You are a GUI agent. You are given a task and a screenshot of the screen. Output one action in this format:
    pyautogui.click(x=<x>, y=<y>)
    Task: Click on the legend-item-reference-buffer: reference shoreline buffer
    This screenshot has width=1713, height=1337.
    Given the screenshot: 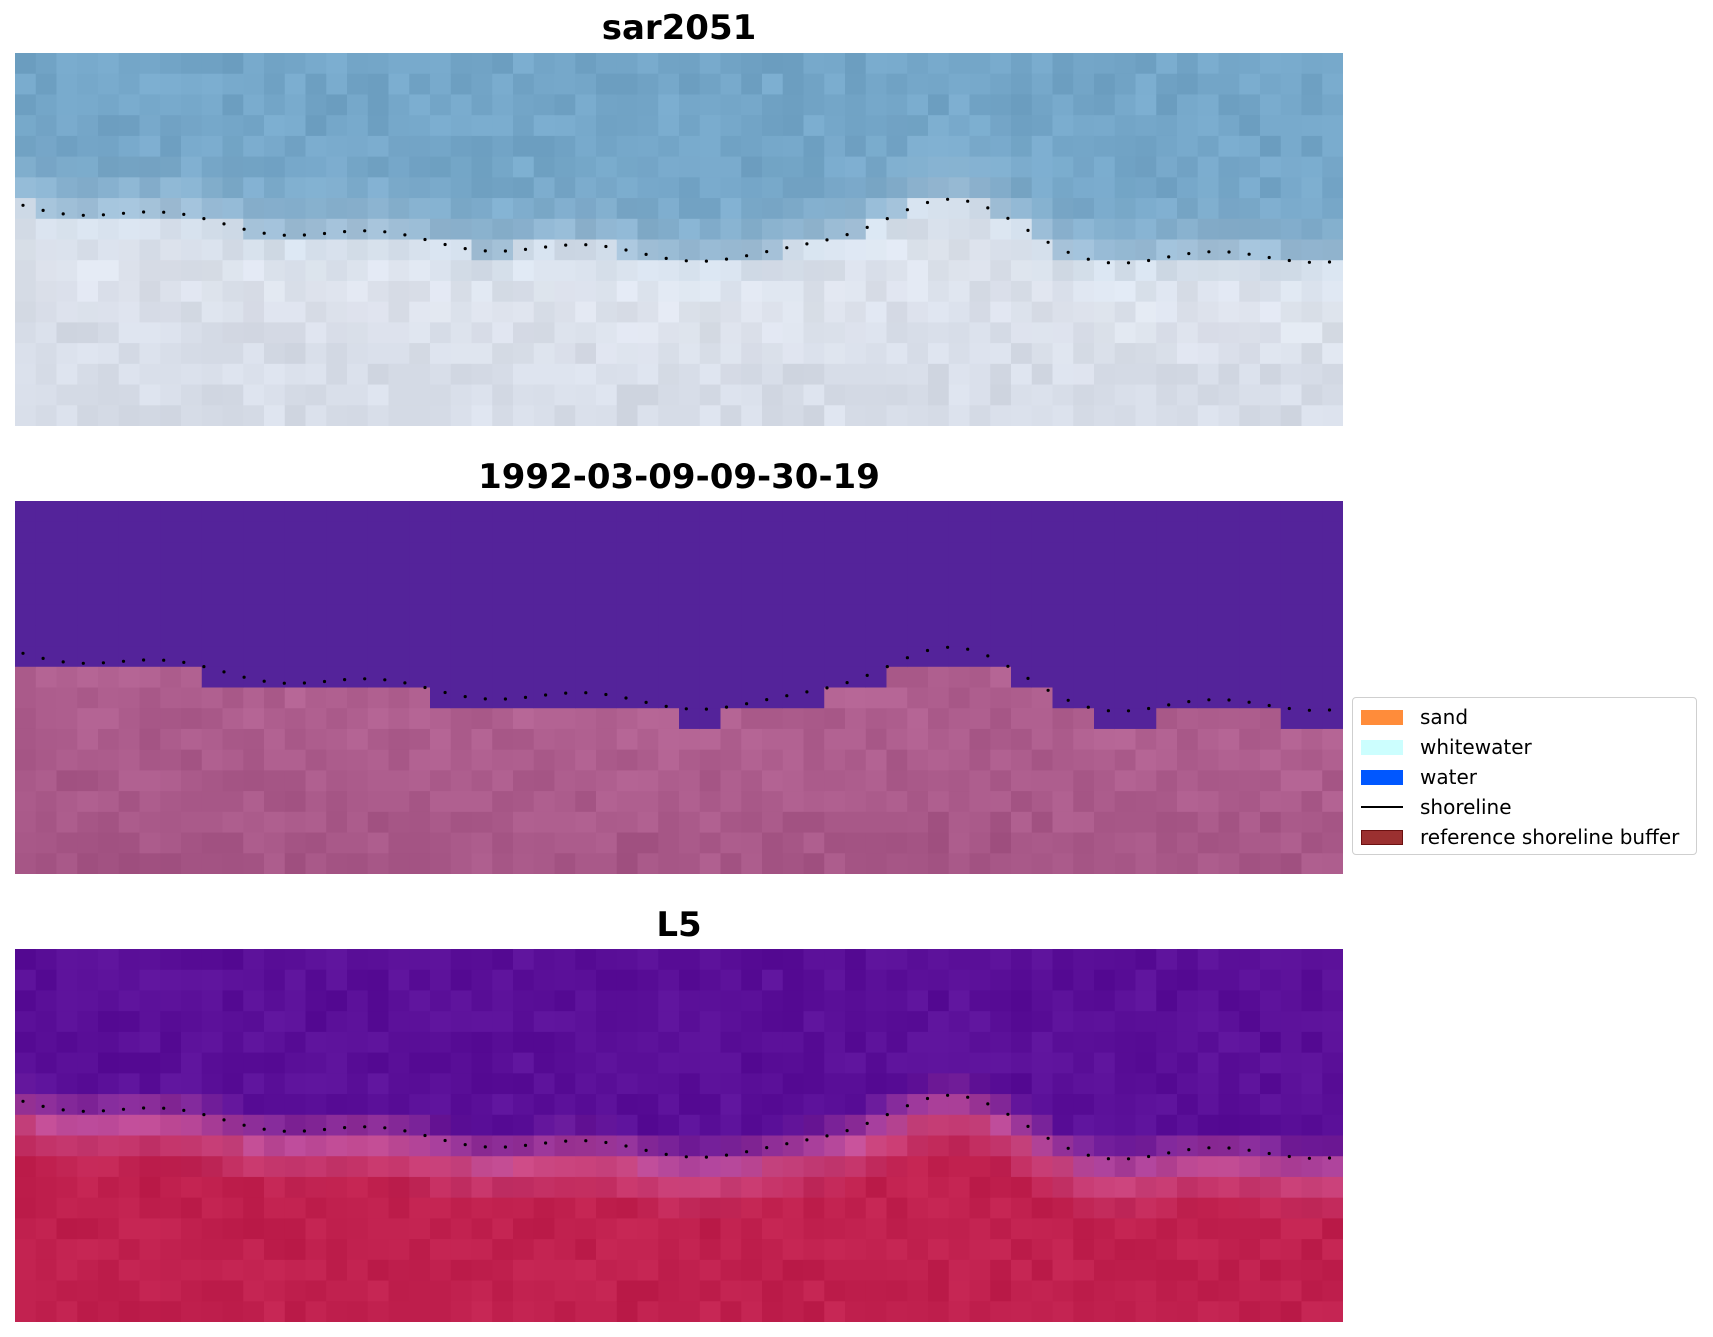 What is the action you would take?
    pyautogui.click(x=1520, y=837)
    